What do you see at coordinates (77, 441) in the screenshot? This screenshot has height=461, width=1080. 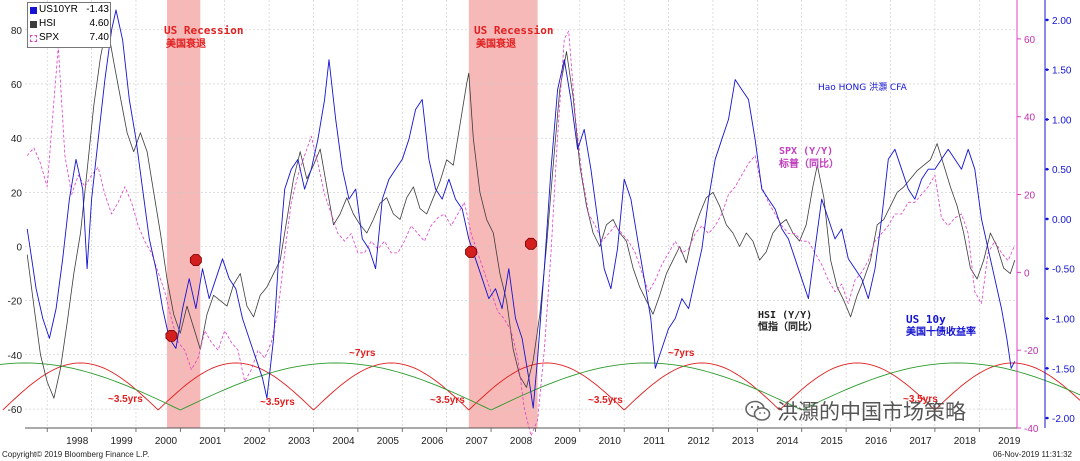 I see `x-tick-label: 1998` at bounding box center [77, 441].